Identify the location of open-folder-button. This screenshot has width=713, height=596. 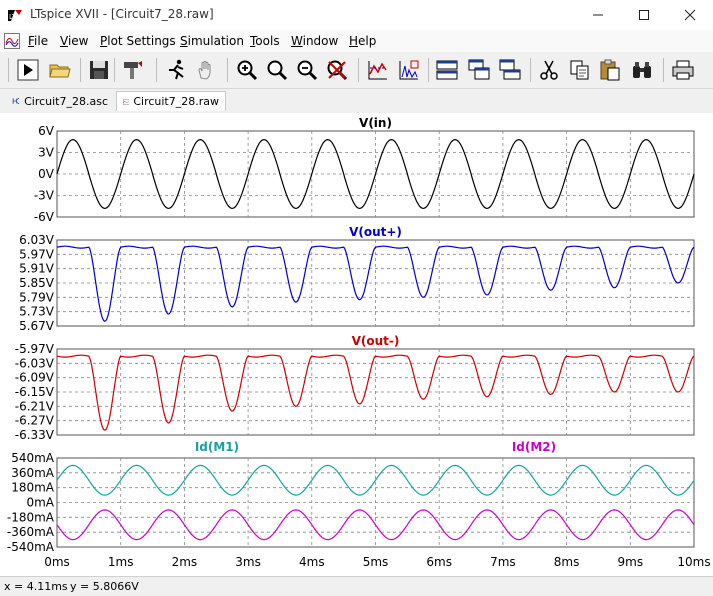
(60, 70).